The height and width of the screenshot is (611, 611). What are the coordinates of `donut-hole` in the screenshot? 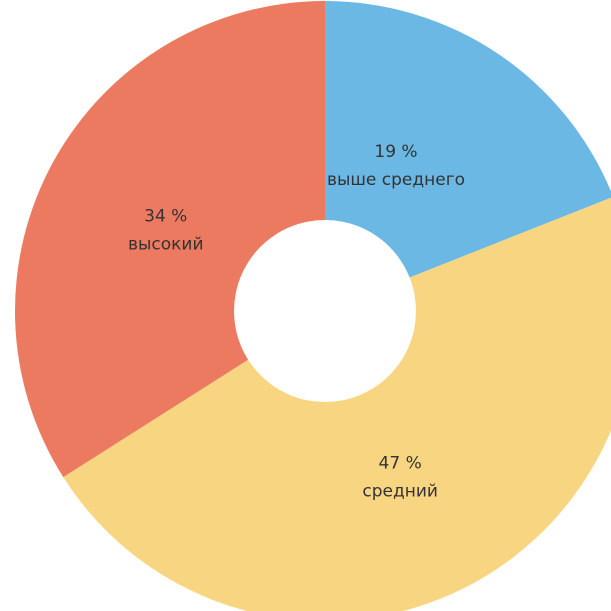 It's located at (325, 311).